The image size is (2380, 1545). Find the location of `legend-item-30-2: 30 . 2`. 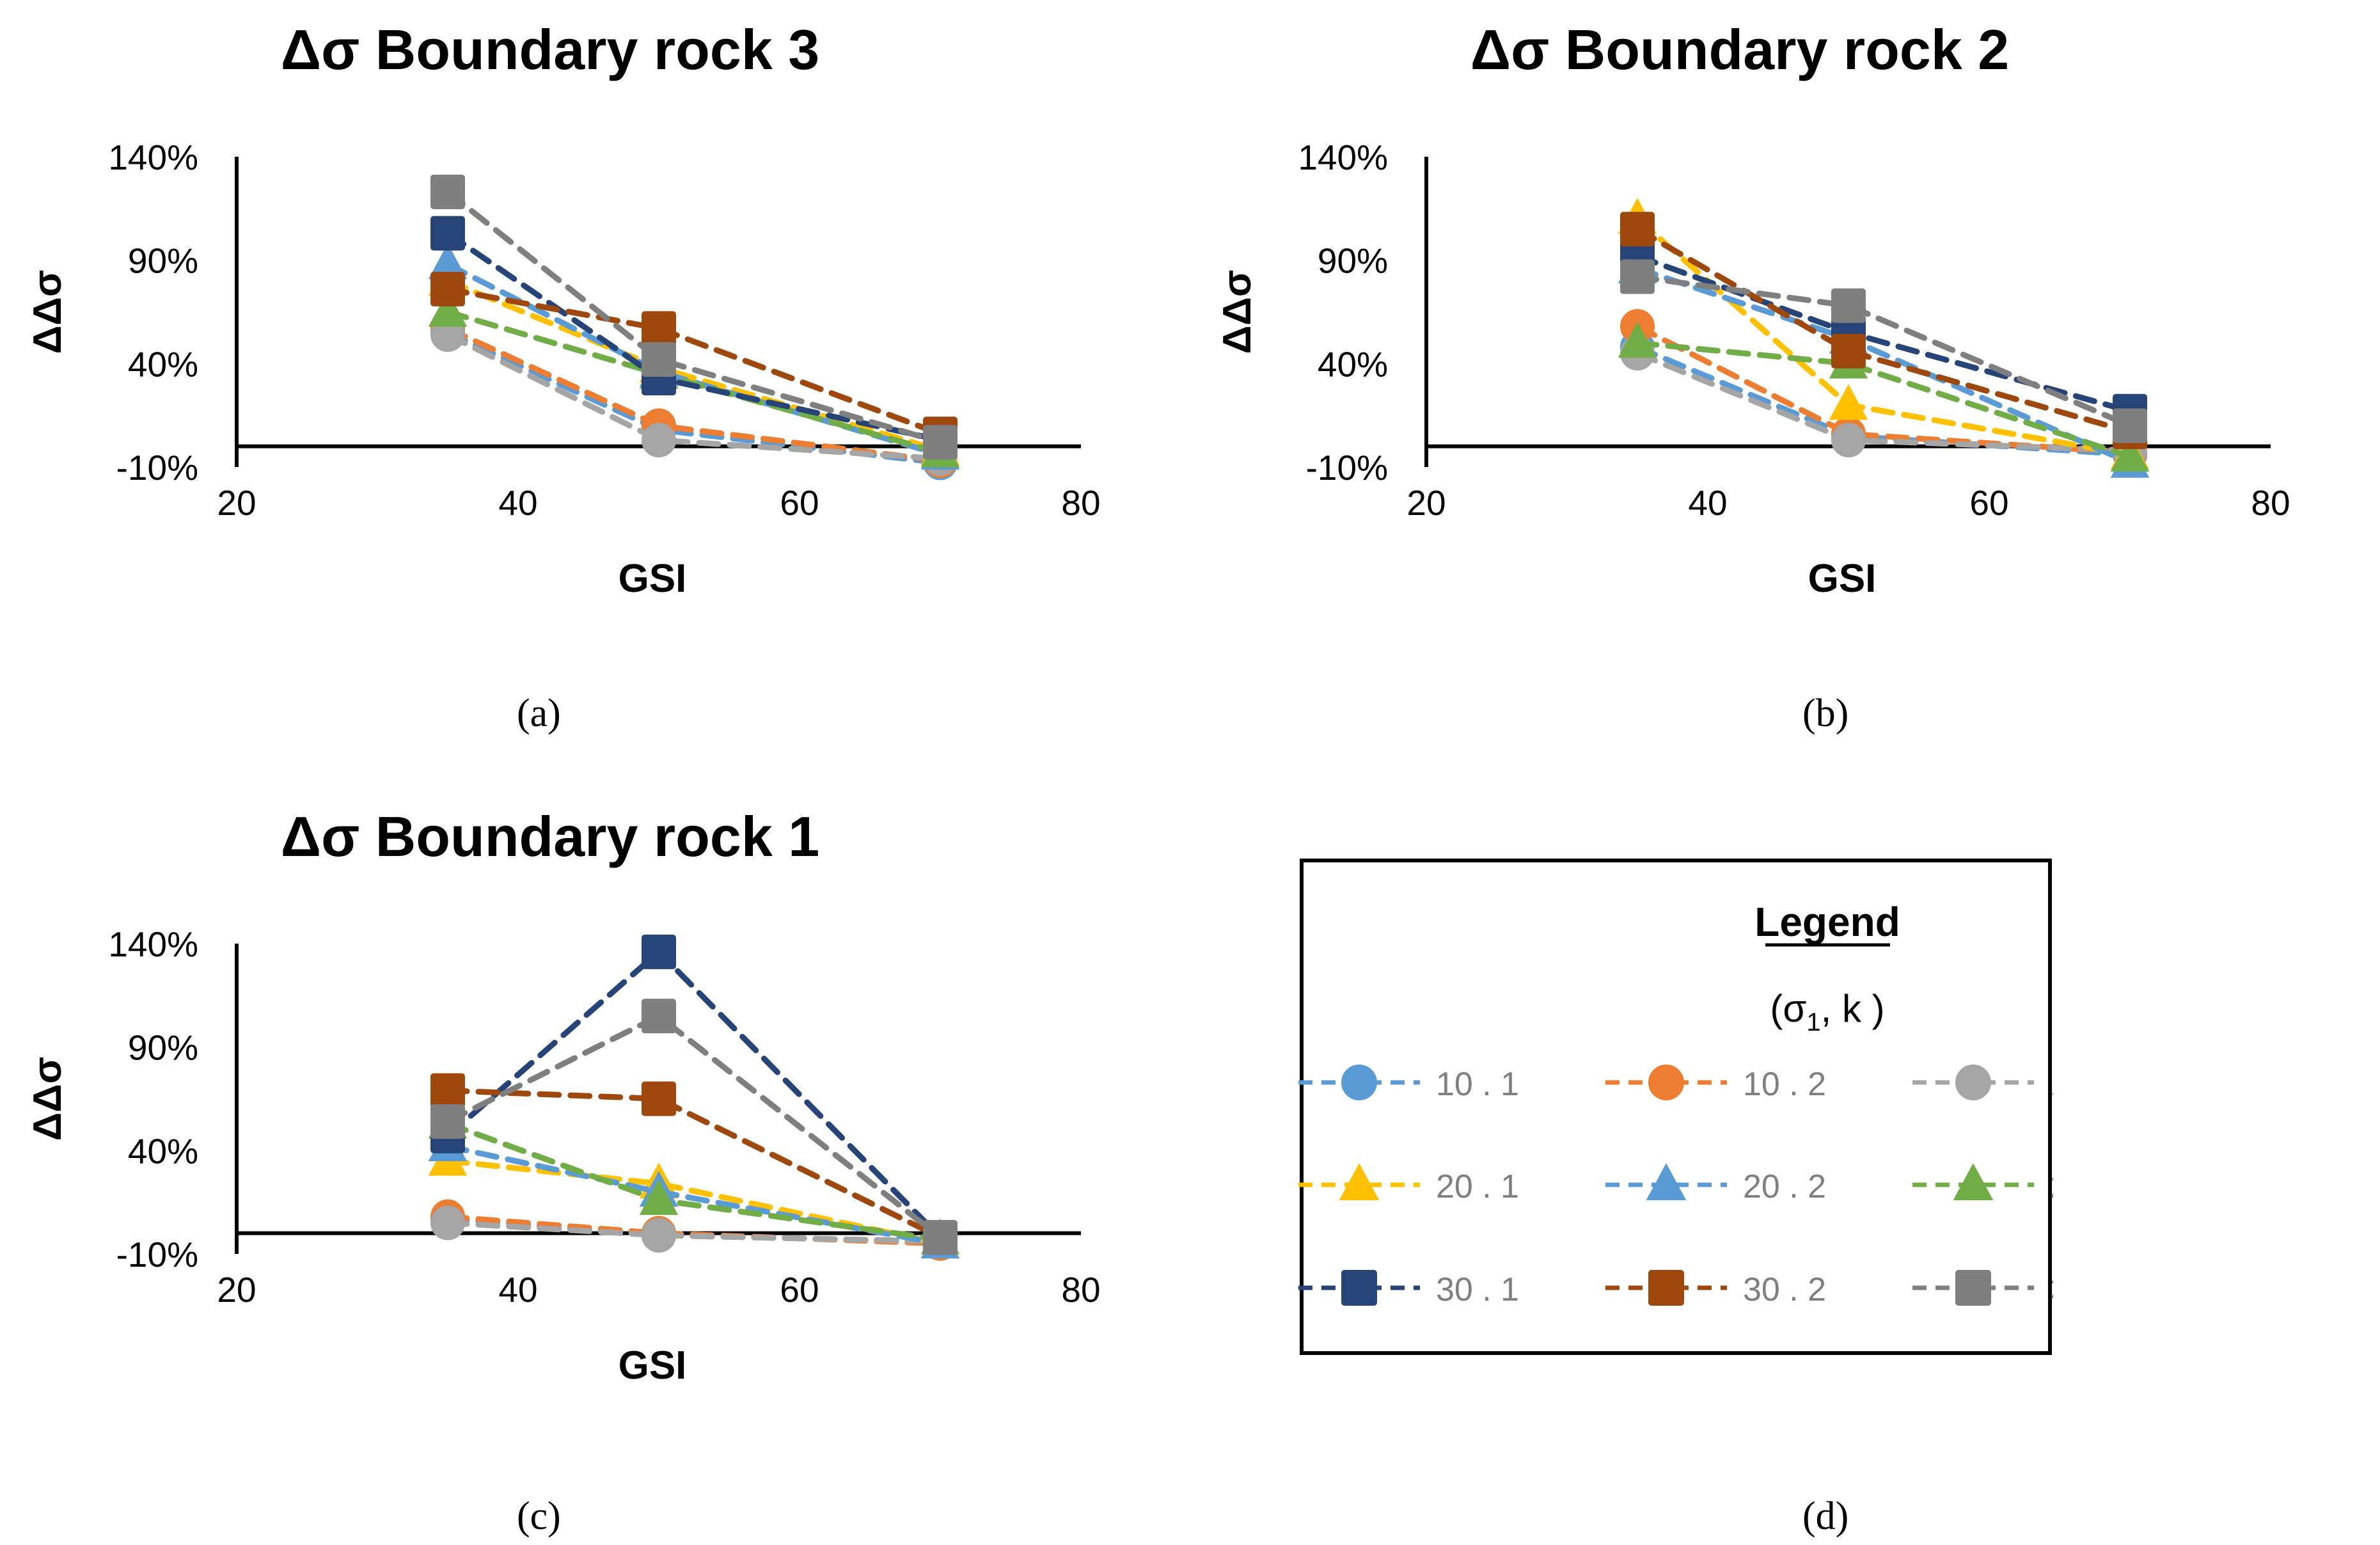

legend-item-30-2: 30 . 2 is located at coordinates (1715, 1289).